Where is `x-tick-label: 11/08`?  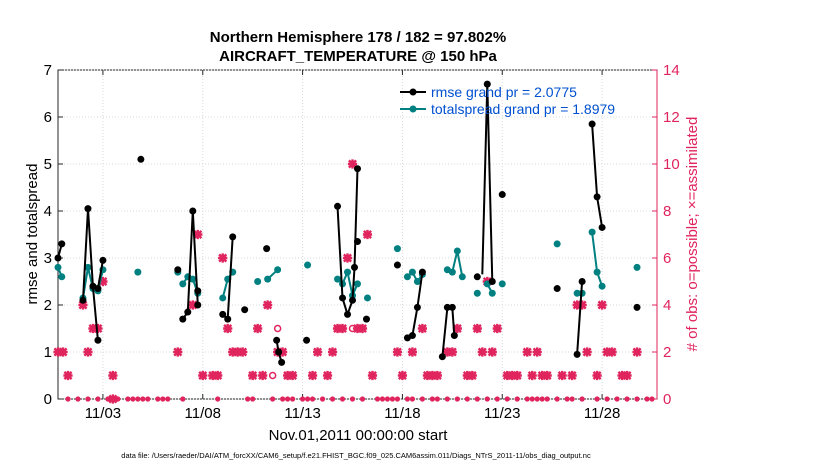 x-tick-label: 11/08 is located at coordinates (203, 413).